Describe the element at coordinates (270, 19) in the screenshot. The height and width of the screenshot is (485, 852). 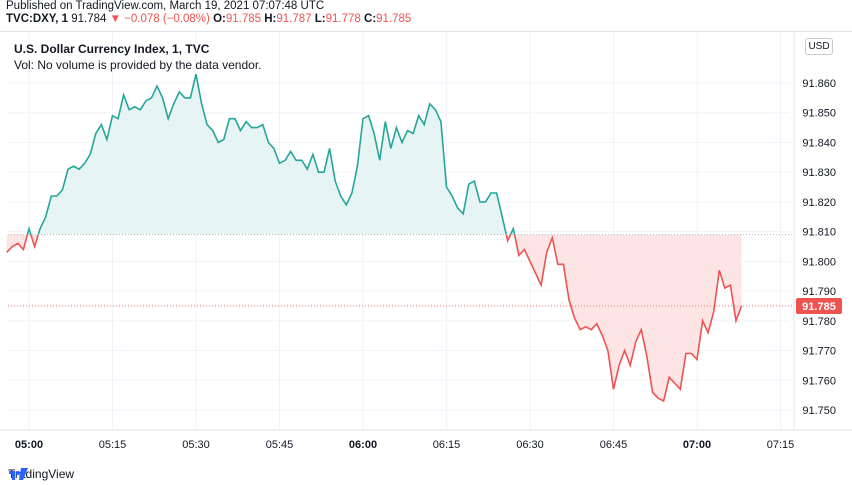
I see `high-label: H:` at that location.